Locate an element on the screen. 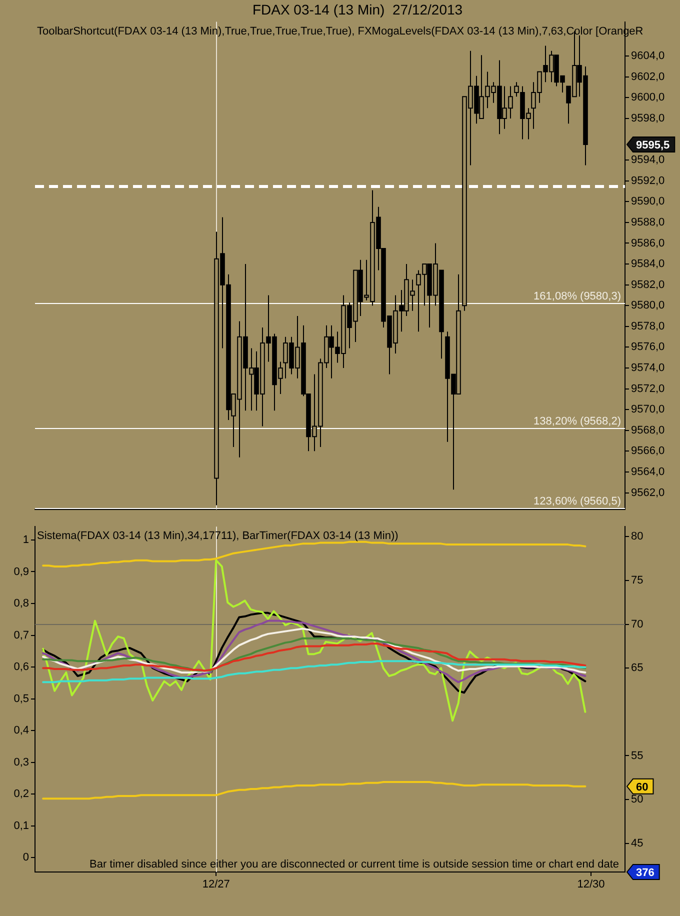 This screenshot has width=680, height=916. y2-tick-label: 55 is located at coordinates (637, 756).